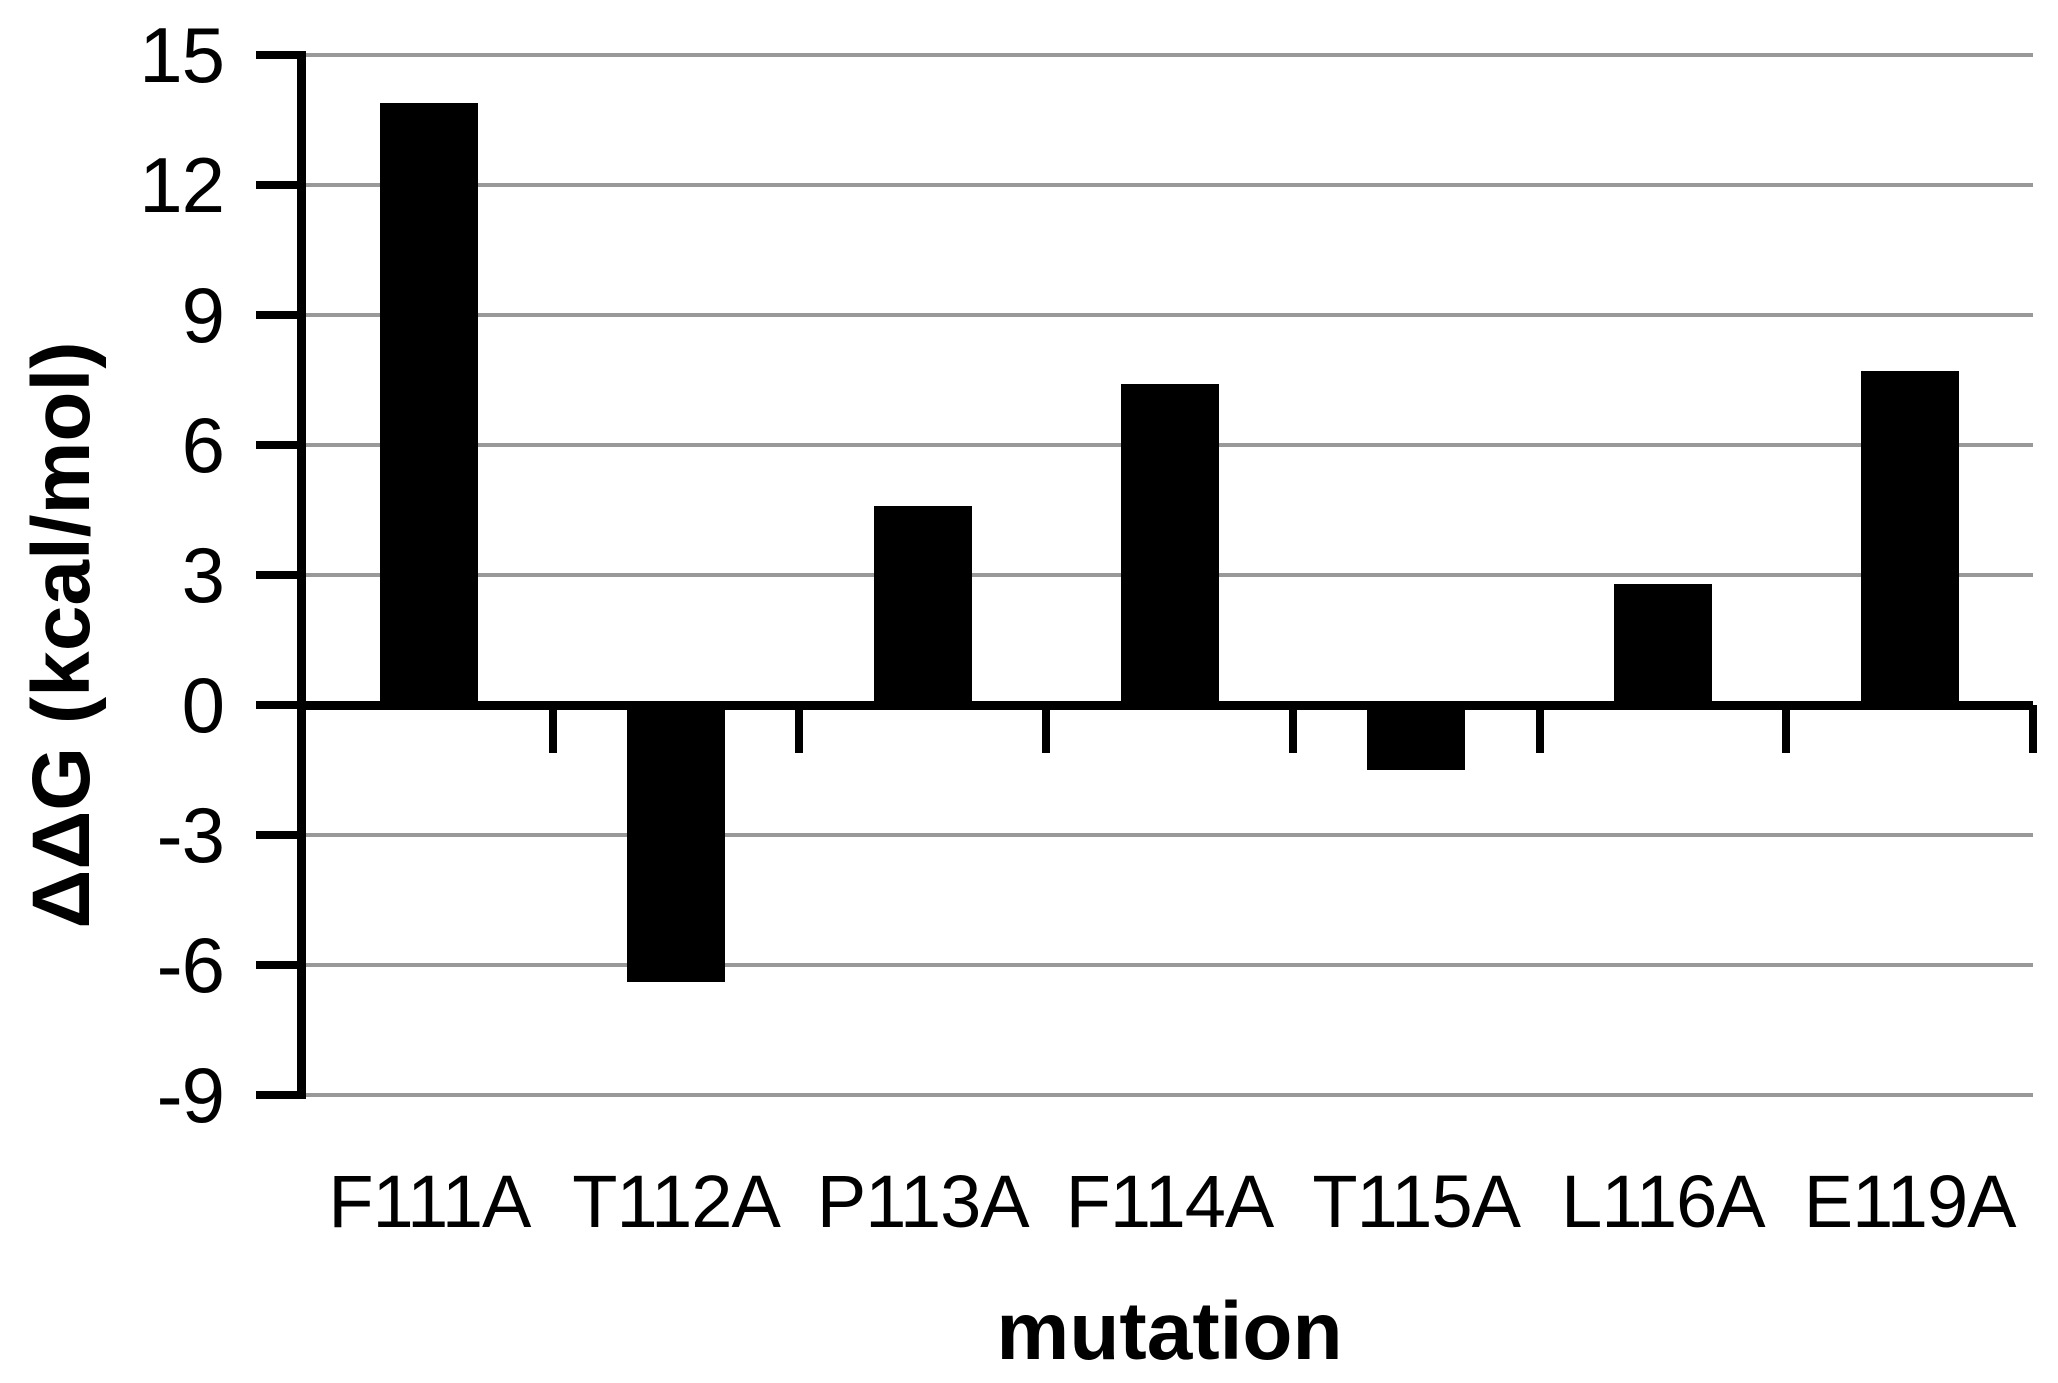 Image resolution: width=2058 pixels, height=1383 pixels. I want to click on x-category-label-P113A: P113A, so click(923, 1201).